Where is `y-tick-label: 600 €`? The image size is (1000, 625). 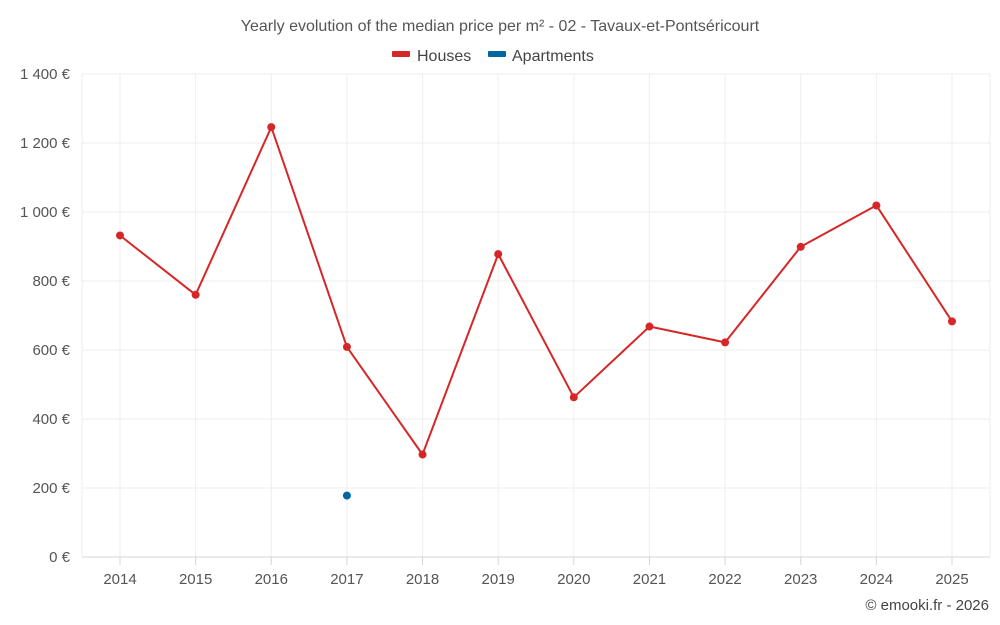 y-tick-label: 600 € is located at coordinates (51, 350).